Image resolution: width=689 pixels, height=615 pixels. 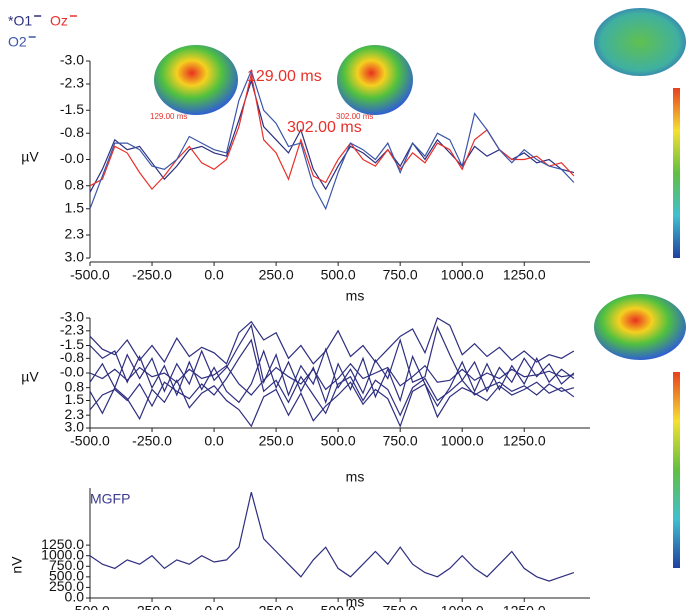 I want to click on y-tick-label: 500.0, so click(x=66, y=576).